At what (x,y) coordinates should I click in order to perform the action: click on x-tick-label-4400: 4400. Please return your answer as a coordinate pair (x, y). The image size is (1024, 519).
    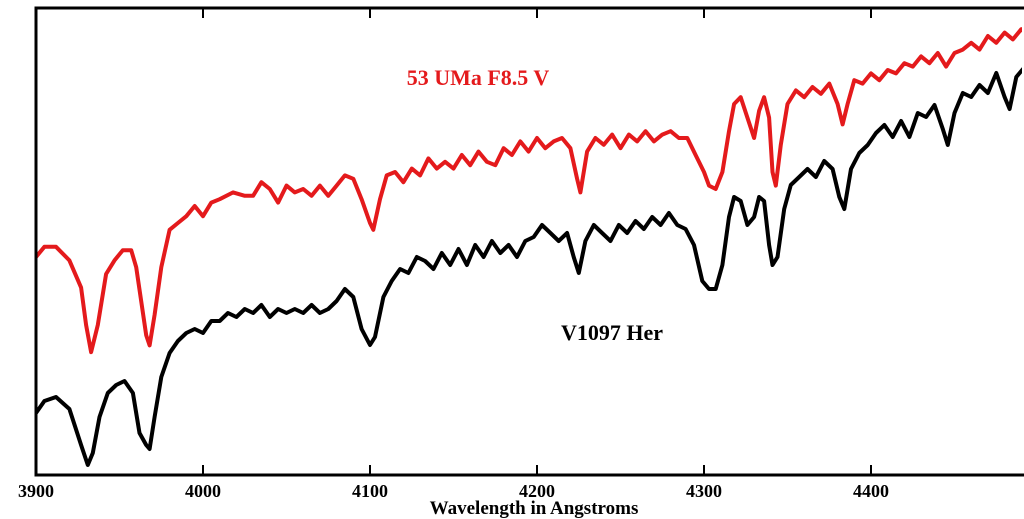
    Looking at the image, I should click on (871, 491).